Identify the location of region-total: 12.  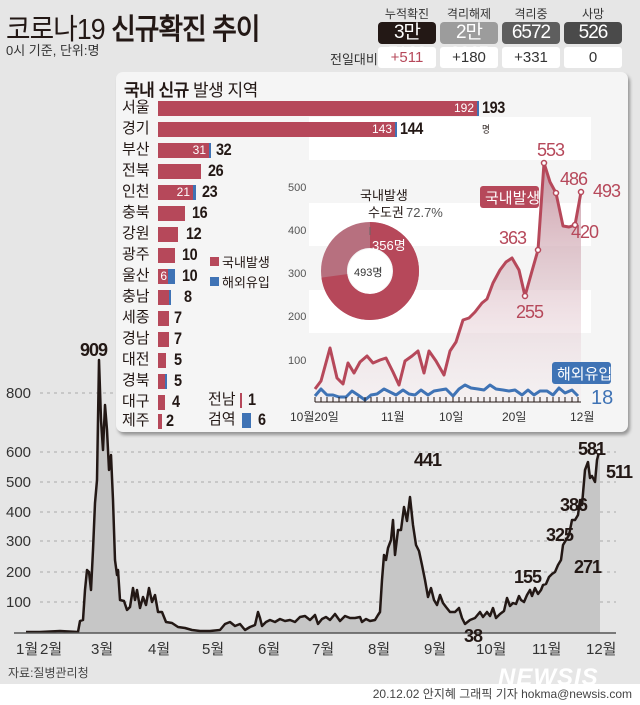
(194, 233).